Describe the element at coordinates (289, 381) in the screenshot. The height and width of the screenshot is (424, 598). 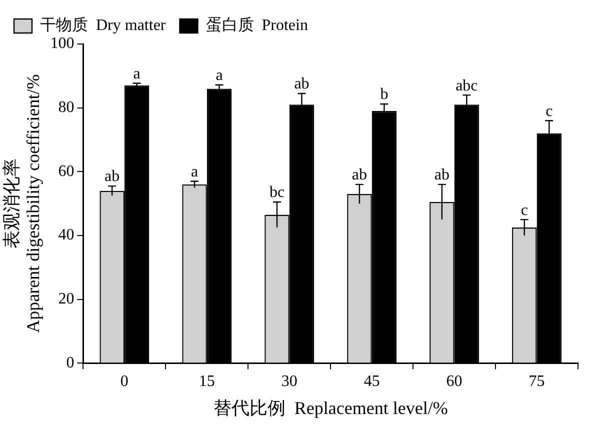
I see `x-tick-label: 30` at that location.